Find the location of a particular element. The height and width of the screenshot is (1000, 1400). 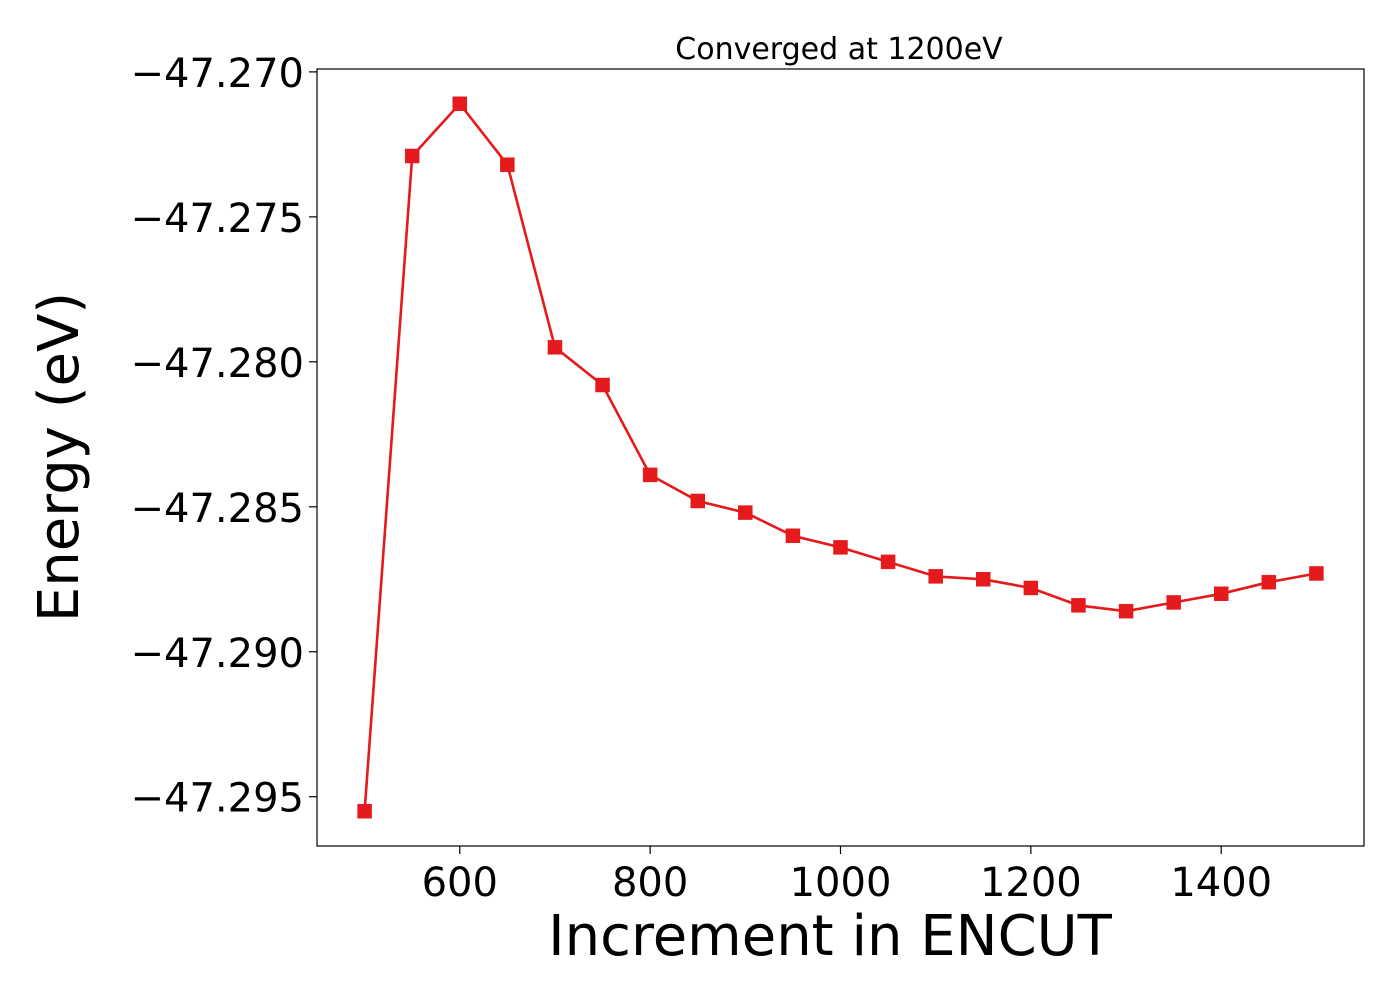

x-tick-label: 1400 is located at coordinates (1221, 883).